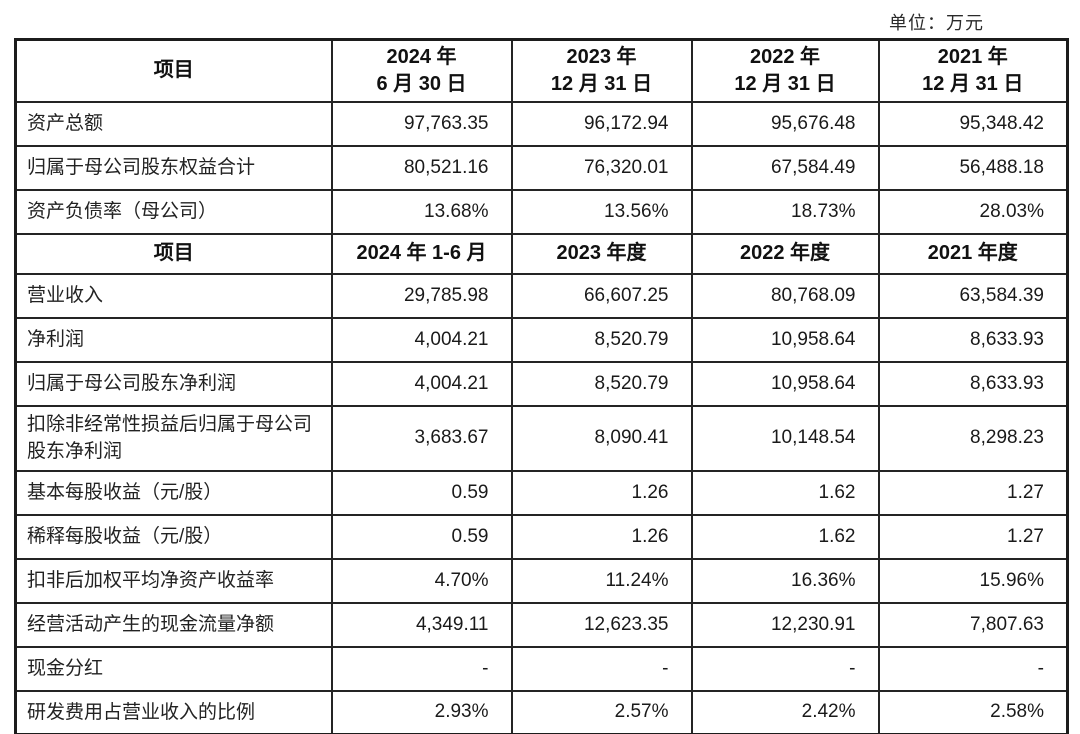  Describe the element at coordinates (173, 492) in the screenshot. I see `row-label: 基本每股收益（元/股）` at that location.